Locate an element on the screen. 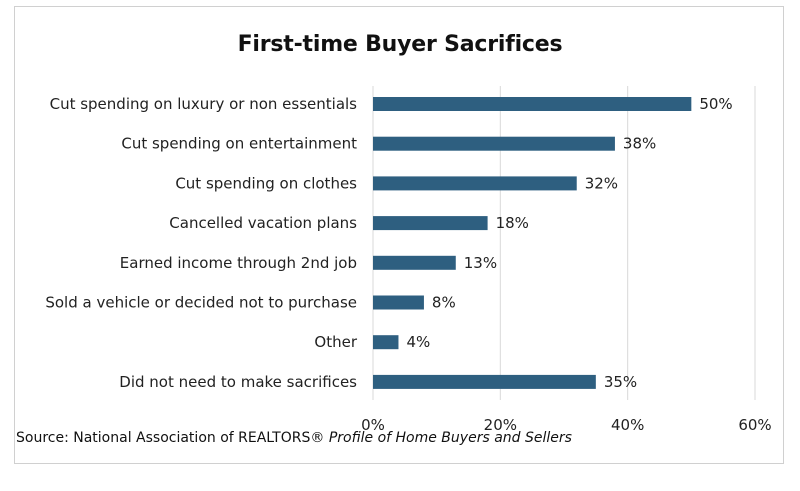  value-label: 13% is located at coordinates (480, 263).